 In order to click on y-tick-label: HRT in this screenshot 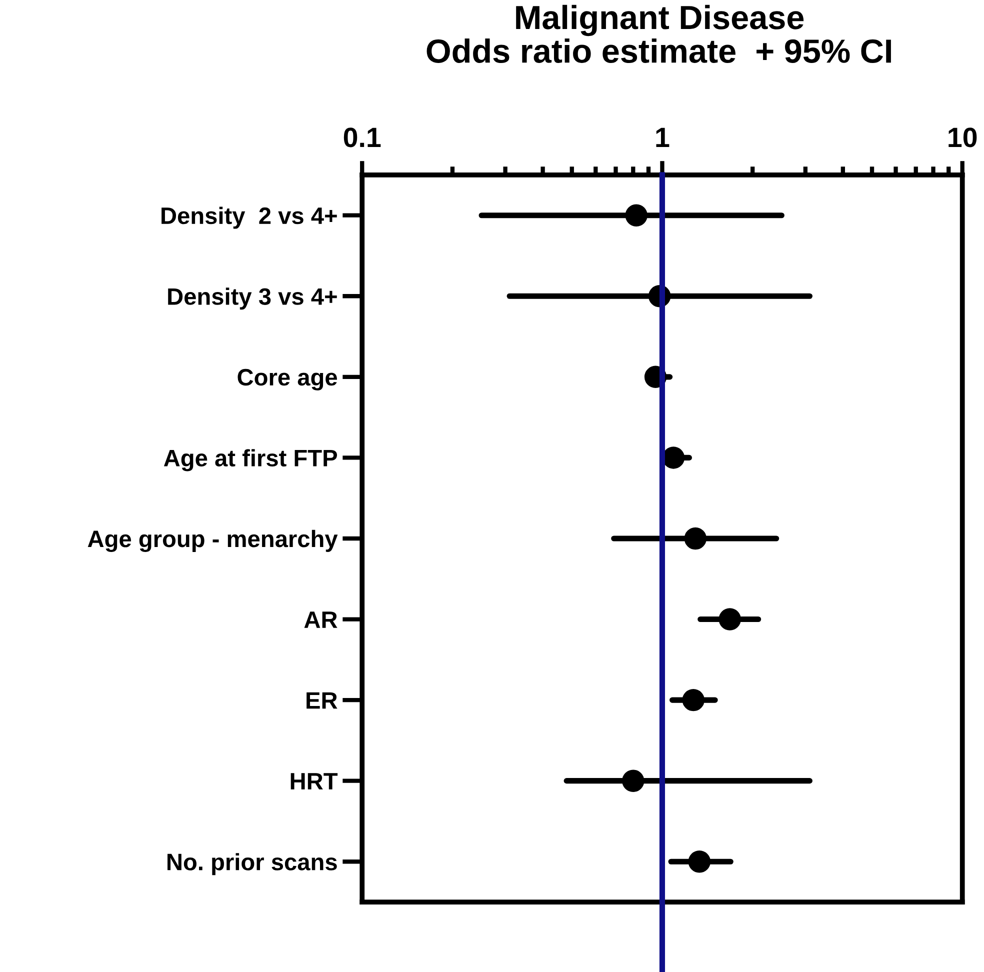, I will do `click(314, 781)`.